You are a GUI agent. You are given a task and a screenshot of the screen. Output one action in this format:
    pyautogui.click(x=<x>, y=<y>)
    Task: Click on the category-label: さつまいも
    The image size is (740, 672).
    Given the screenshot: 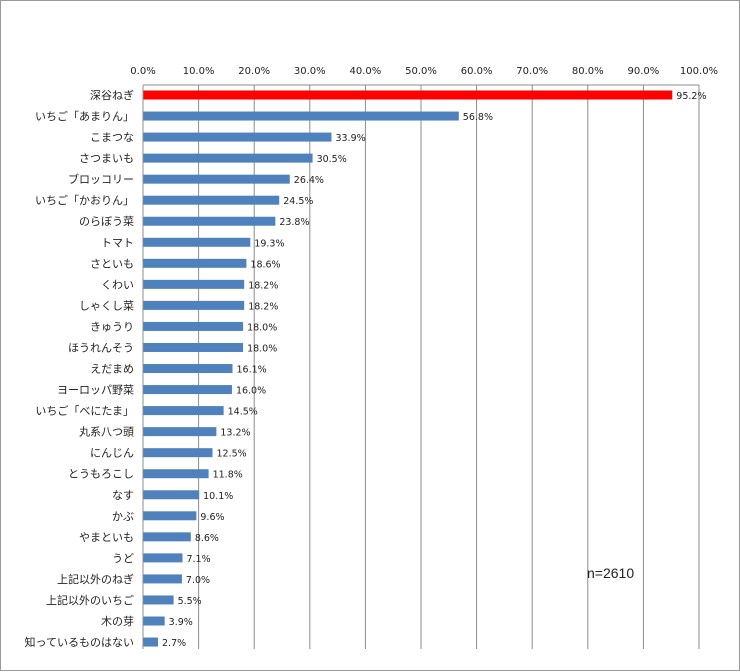 What is the action you would take?
    pyautogui.click(x=106, y=158)
    